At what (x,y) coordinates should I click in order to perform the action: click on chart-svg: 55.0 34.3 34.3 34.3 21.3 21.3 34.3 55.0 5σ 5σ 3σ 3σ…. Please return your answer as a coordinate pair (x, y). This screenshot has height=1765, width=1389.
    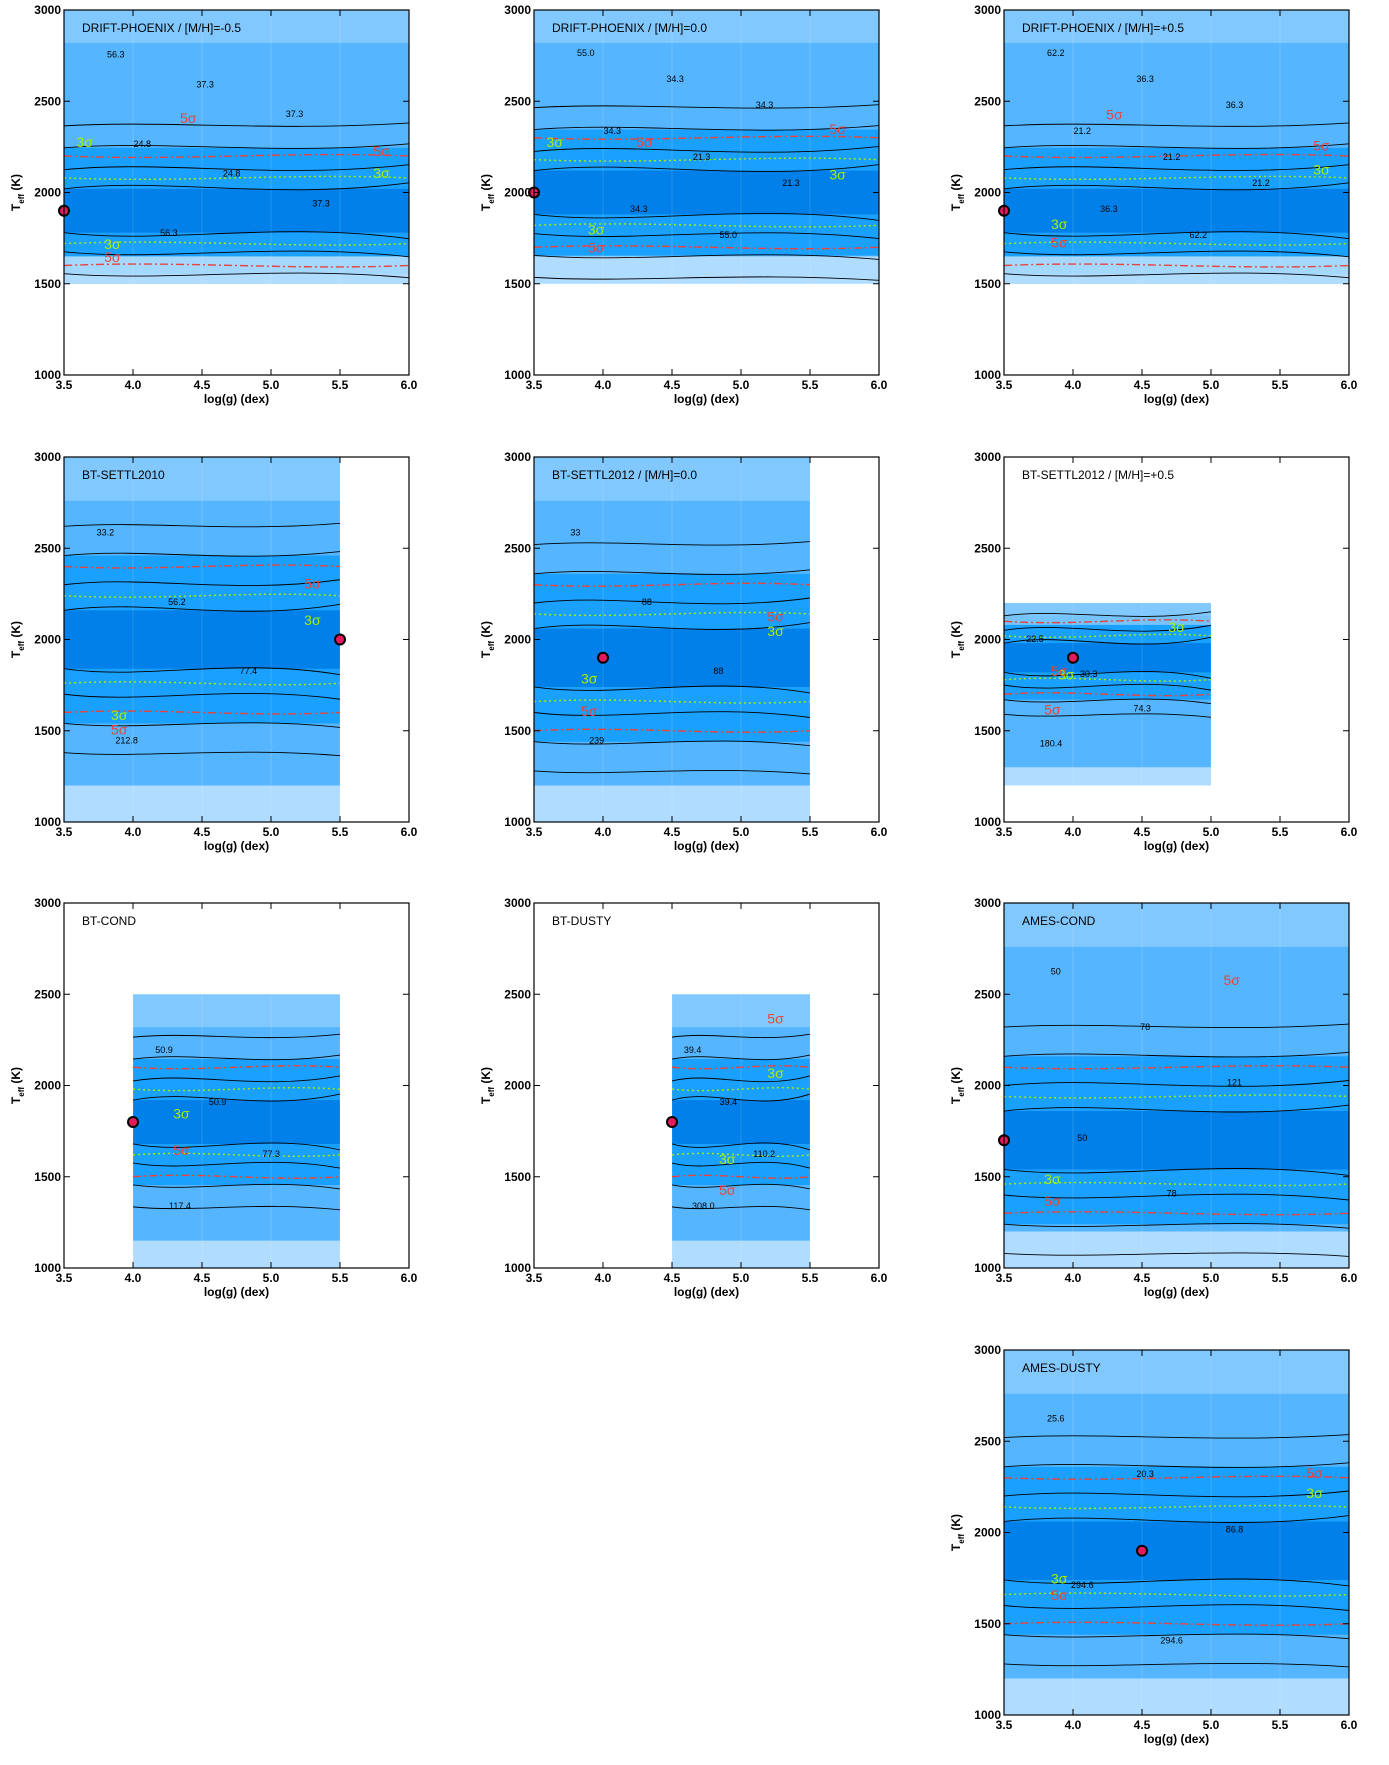
    Looking at the image, I should click on (683, 204).